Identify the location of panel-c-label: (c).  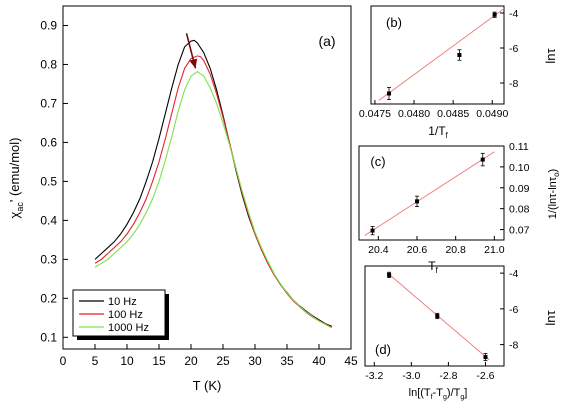
(377, 161).